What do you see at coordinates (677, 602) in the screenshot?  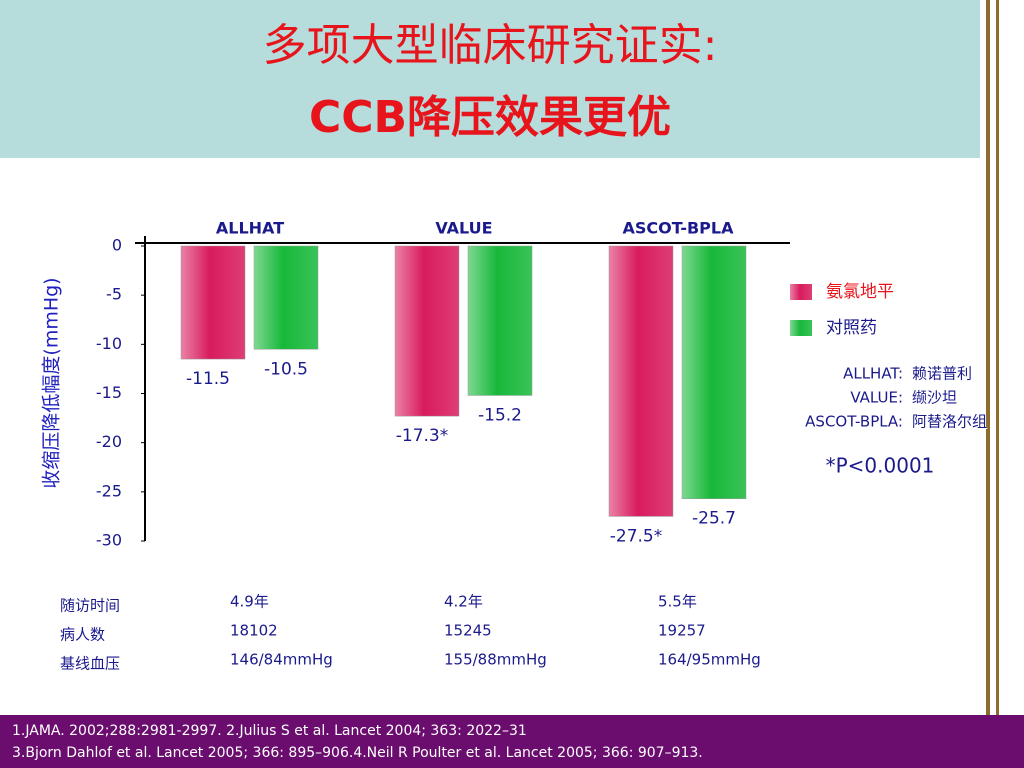 I see `table-cell: 5.5年` at bounding box center [677, 602].